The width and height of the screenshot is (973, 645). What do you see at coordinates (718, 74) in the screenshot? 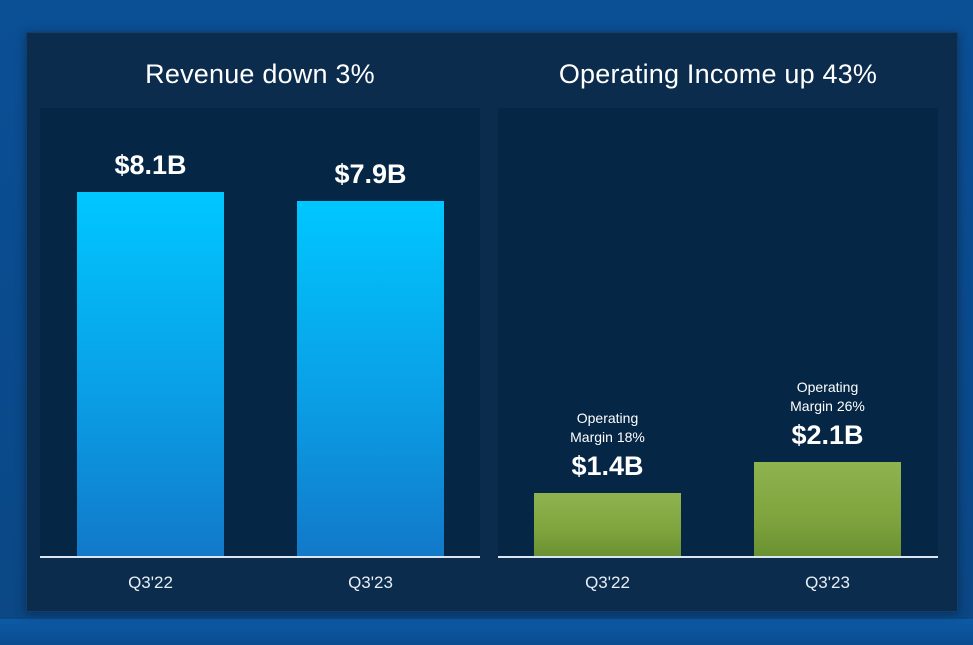
I see `operating-income-chart-title: Operating Income up 43%` at bounding box center [718, 74].